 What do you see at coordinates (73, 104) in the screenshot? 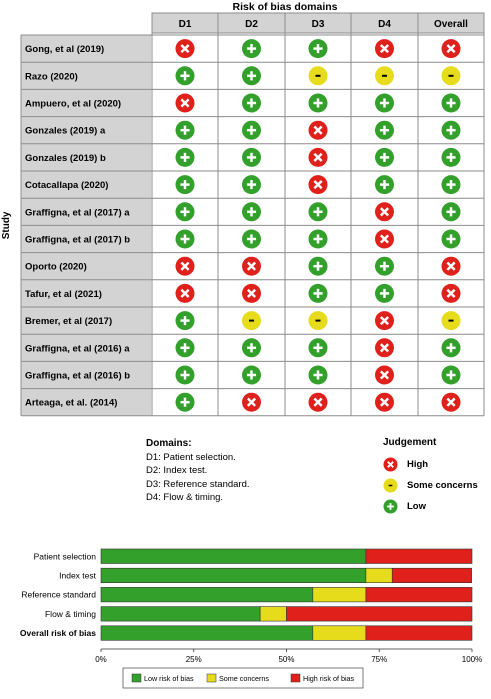
I see `study-name-label: Ampuero, et al (2020)` at bounding box center [73, 104].